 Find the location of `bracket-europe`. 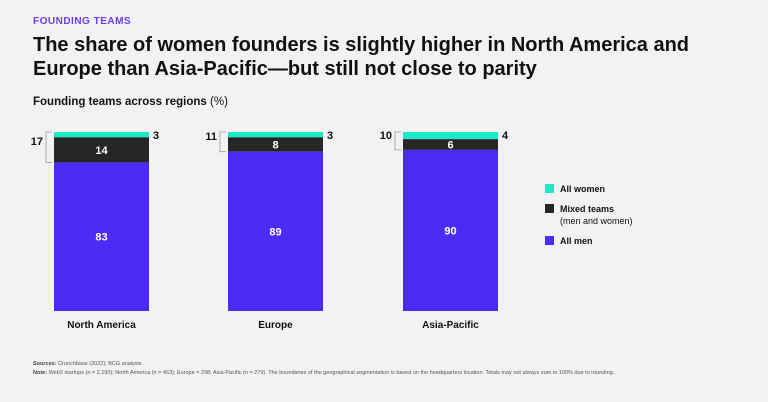

bracket-europe is located at coordinates (222, 142).